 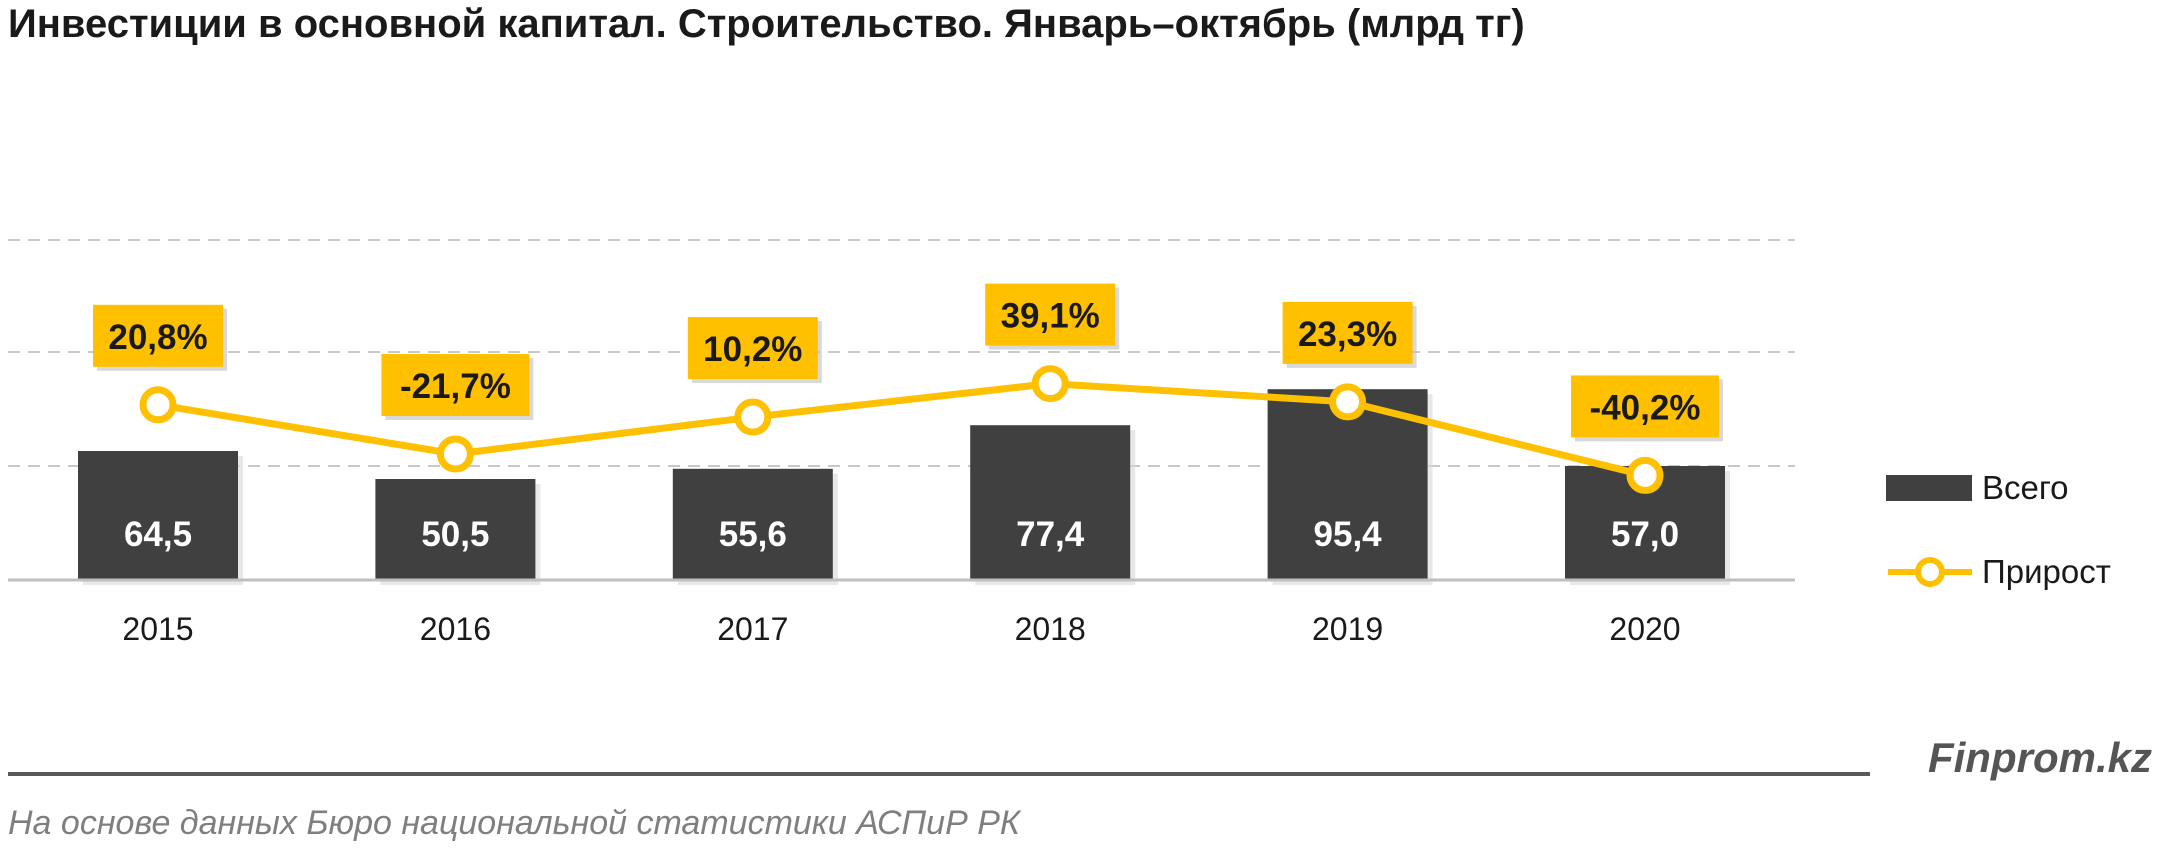 What do you see at coordinates (752, 629) in the screenshot?
I see `x-tick-label: 2017` at bounding box center [752, 629].